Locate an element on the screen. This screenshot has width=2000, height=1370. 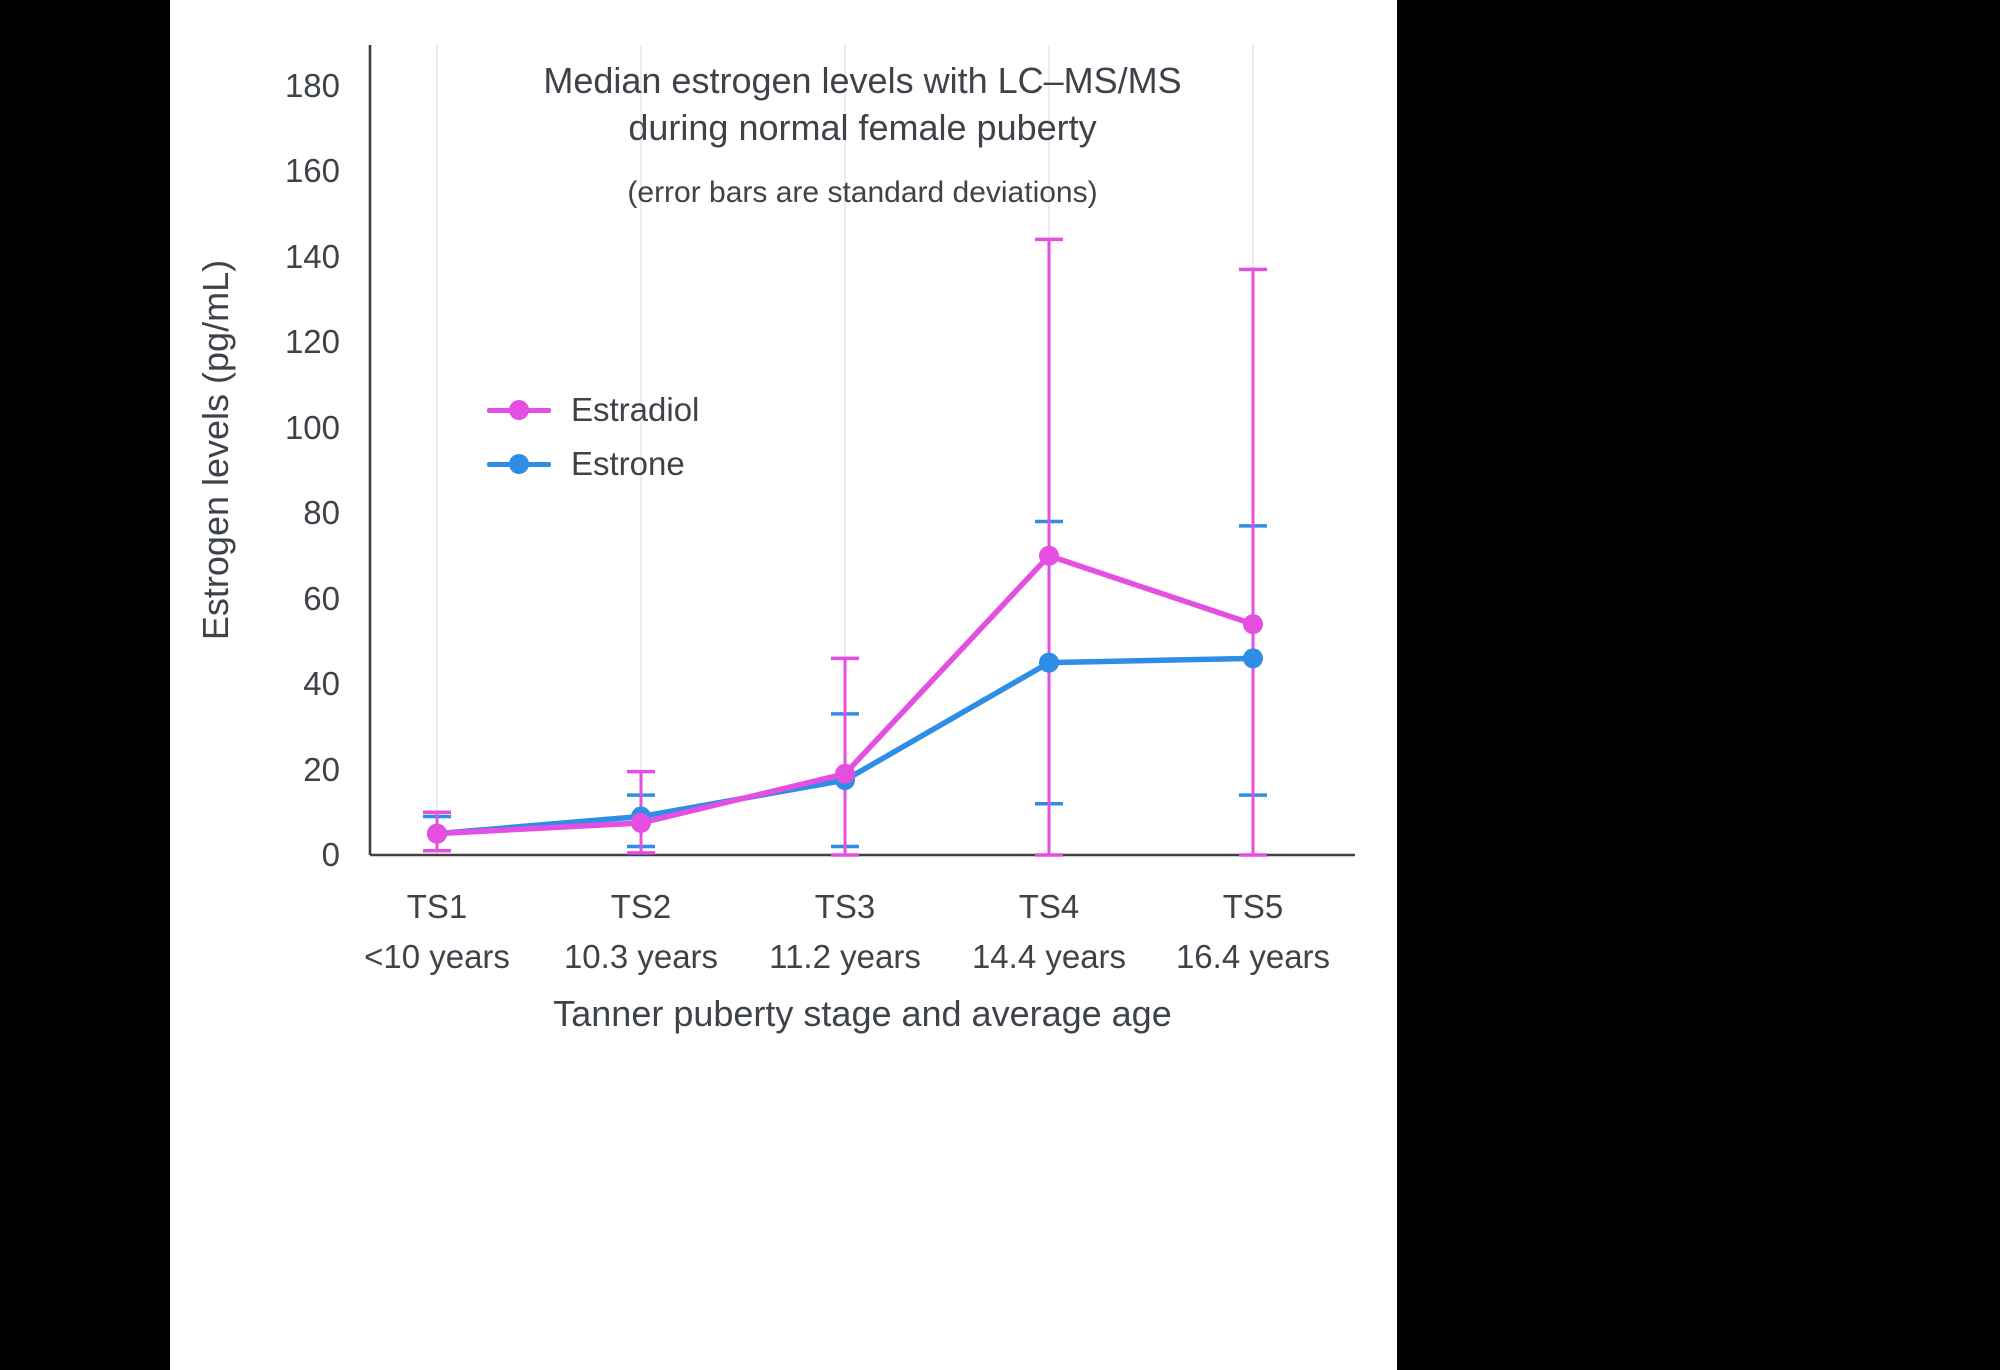
x-tick-sublabel: 10.3 years is located at coordinates (641, 956).